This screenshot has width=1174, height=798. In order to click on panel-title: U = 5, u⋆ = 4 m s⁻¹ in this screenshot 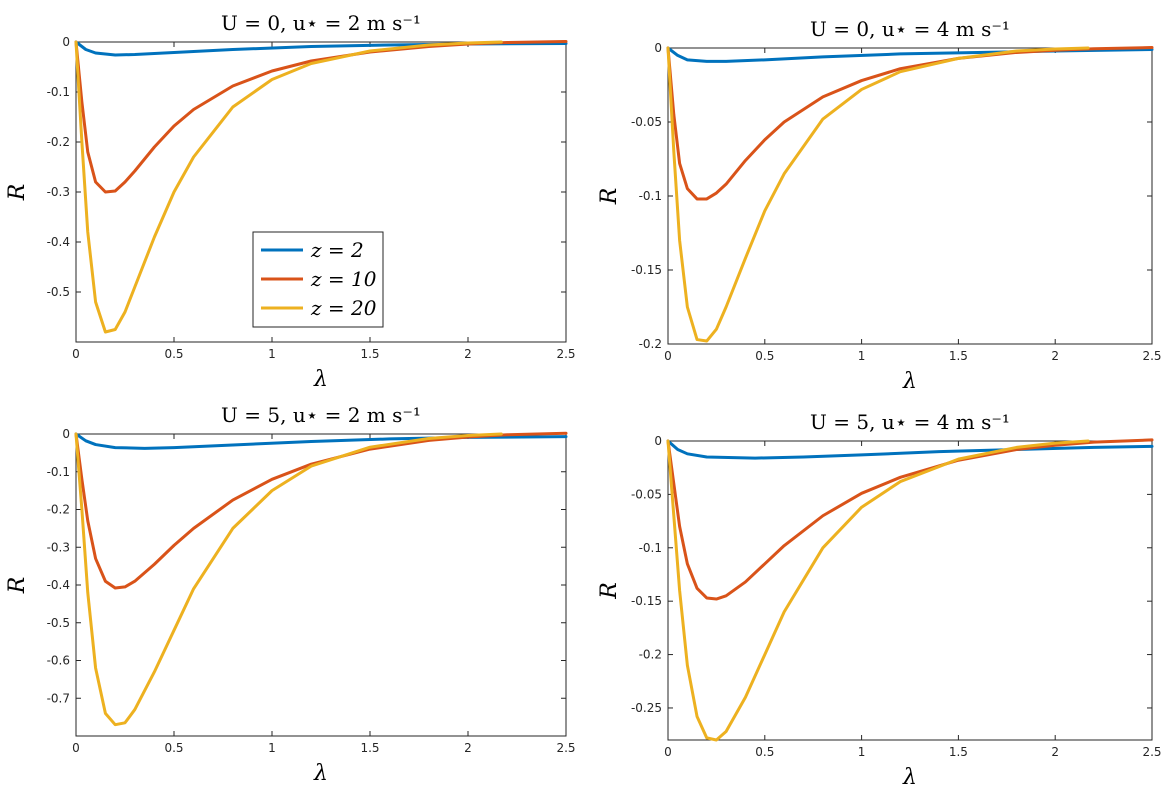, I will do `click(910, 422)`.